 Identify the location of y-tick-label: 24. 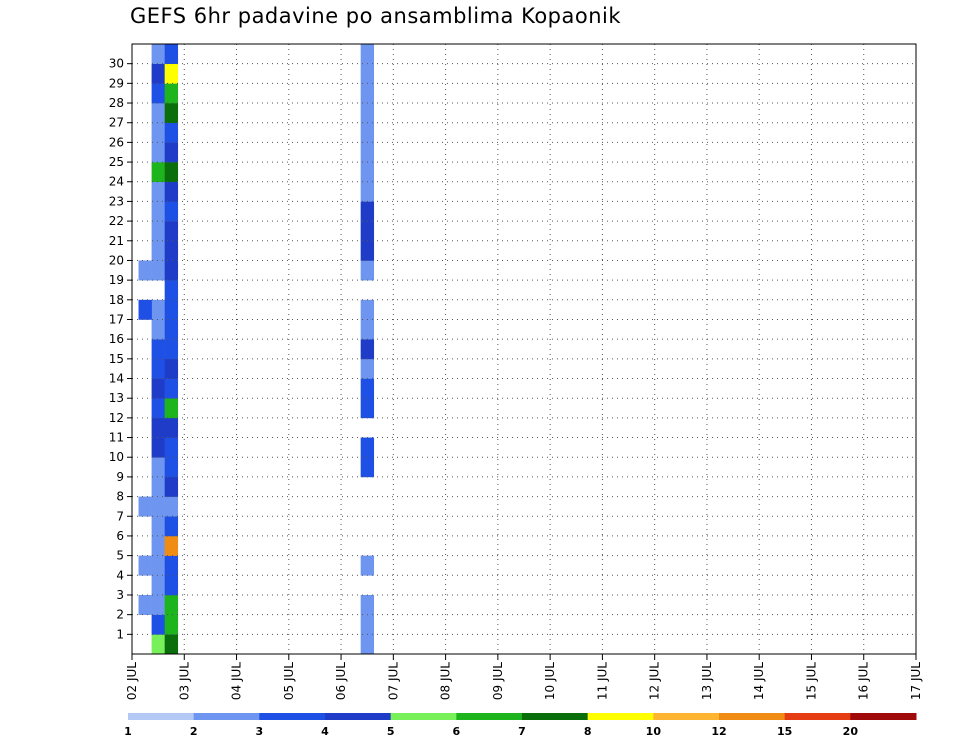
(116, 182).